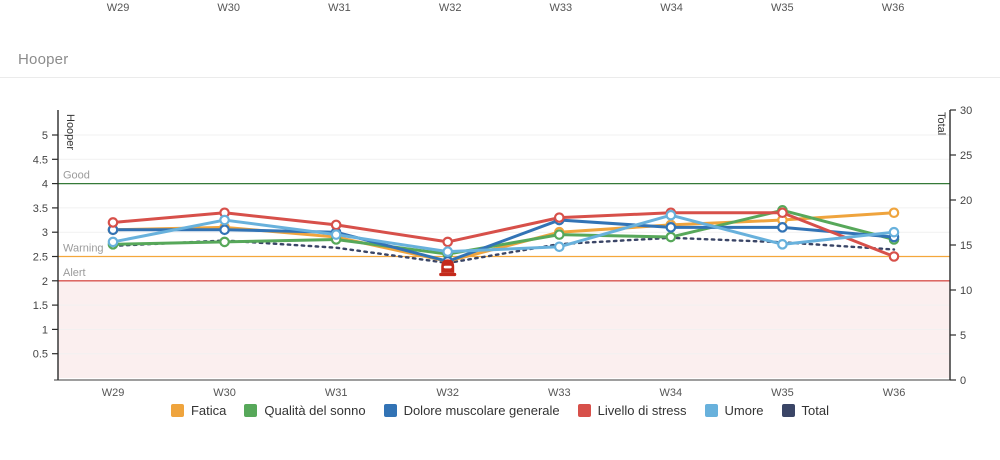  Describe the element at coordinates (83, 249) in the screenshot. I see `reference-label-warning: Warning` at that location.